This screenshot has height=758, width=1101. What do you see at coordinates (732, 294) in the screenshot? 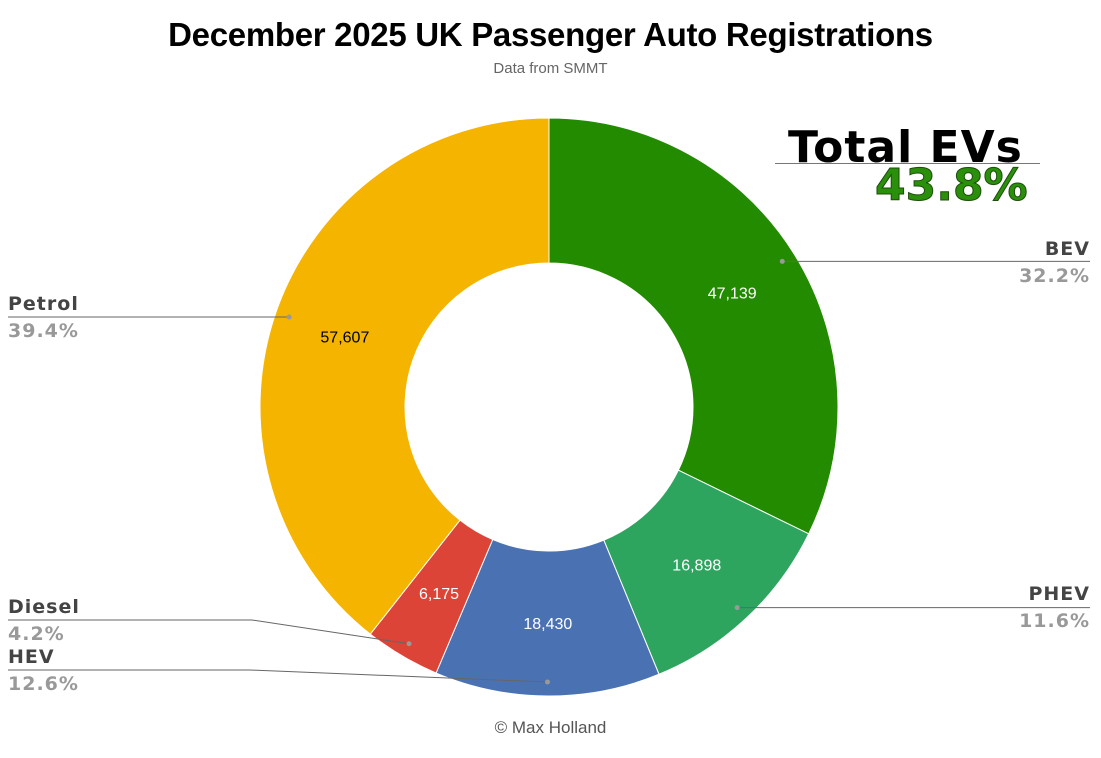
I see `value-label-bev: 47,139` at bounding box center [732, 294].